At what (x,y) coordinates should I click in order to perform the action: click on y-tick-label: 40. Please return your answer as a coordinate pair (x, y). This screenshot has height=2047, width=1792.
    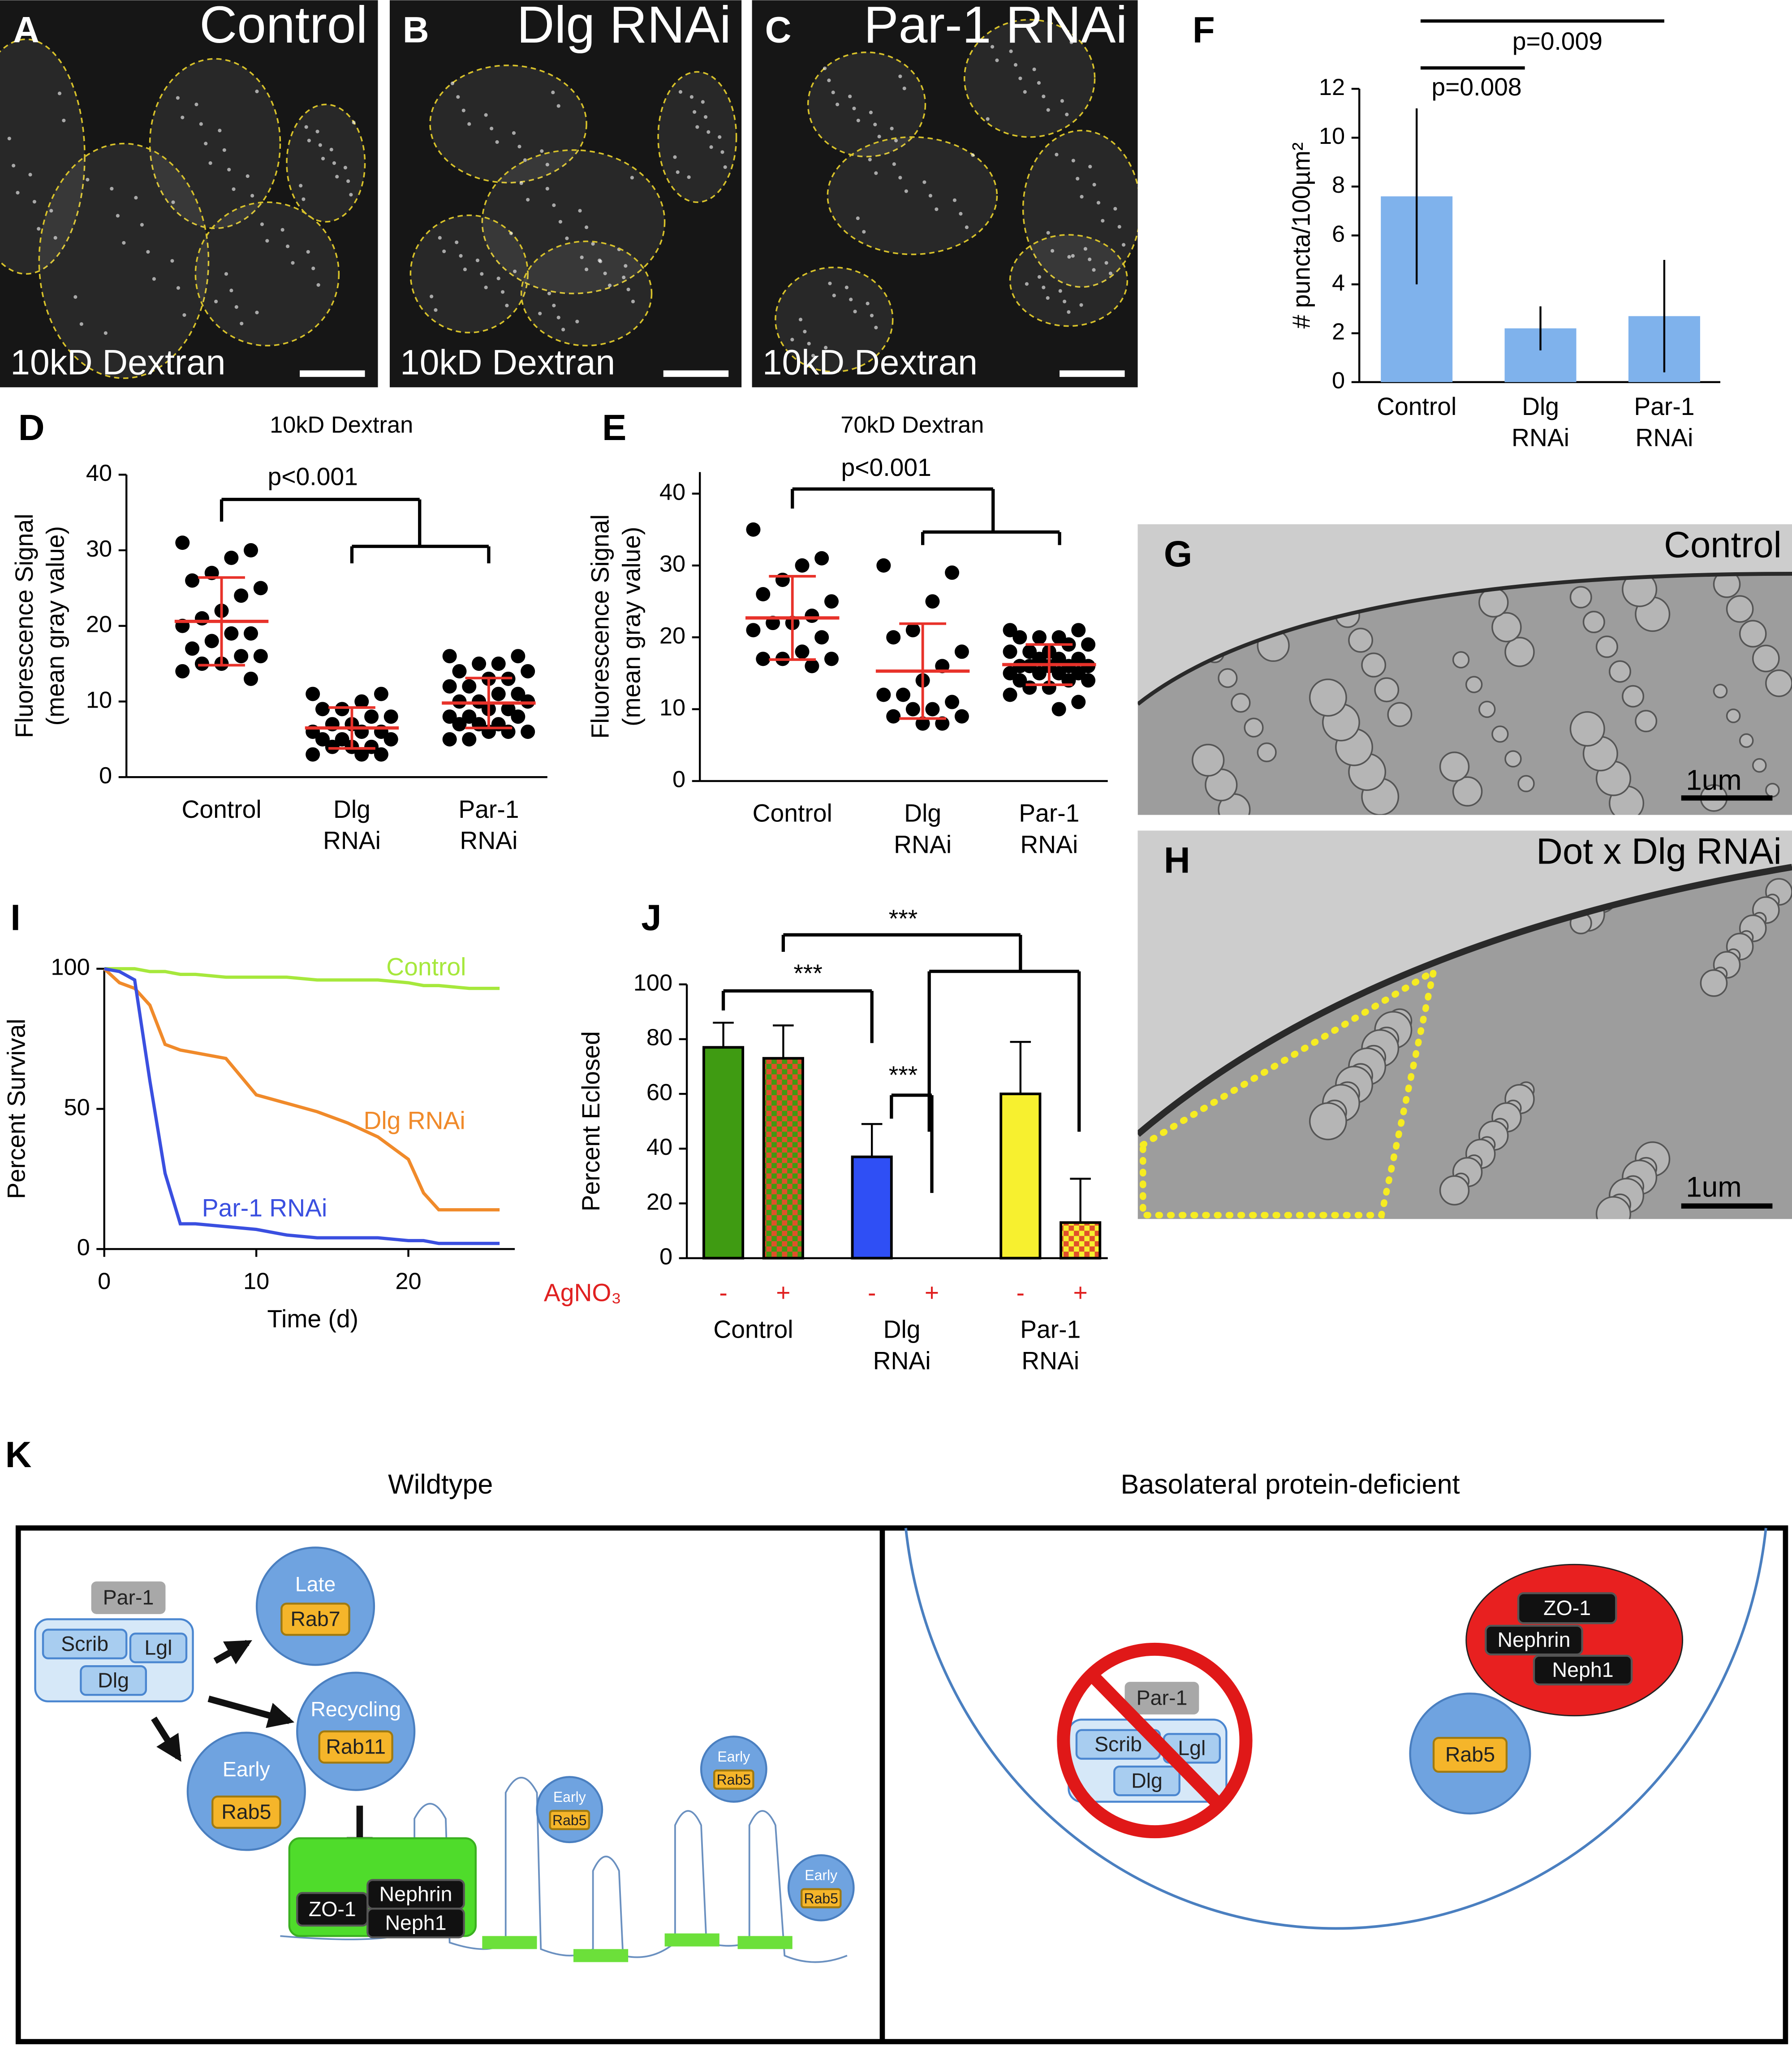
    Looking at the image, I should click on (99, 473).